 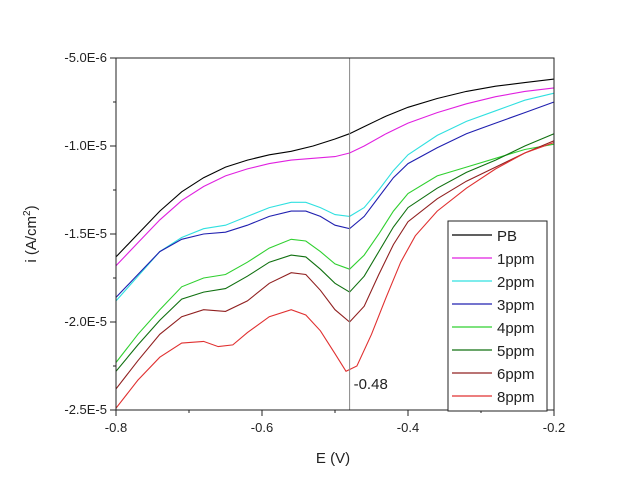 I want to click on y-axis-label-suffix: ), so click(x=31, y=207).